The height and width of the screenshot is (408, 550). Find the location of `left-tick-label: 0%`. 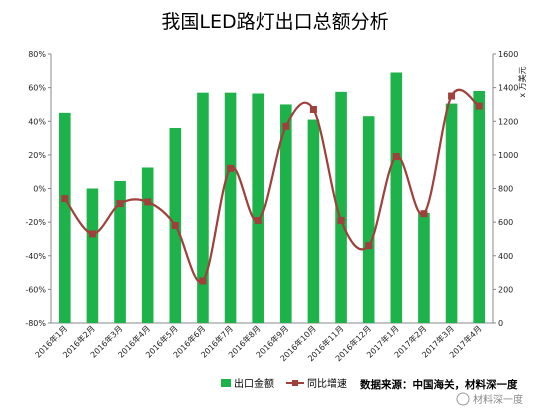

left-tick-label: 0% is located at coordinates (39, 189).